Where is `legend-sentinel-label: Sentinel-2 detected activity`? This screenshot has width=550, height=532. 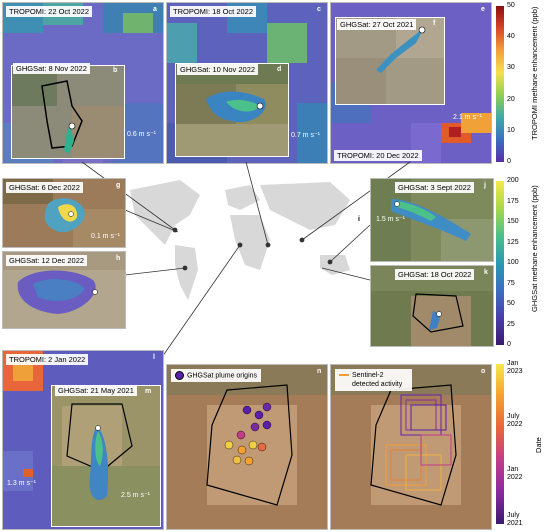
legend-sentinel-label: Sentinel-2 detected activity is located at coordinates (377, 380).